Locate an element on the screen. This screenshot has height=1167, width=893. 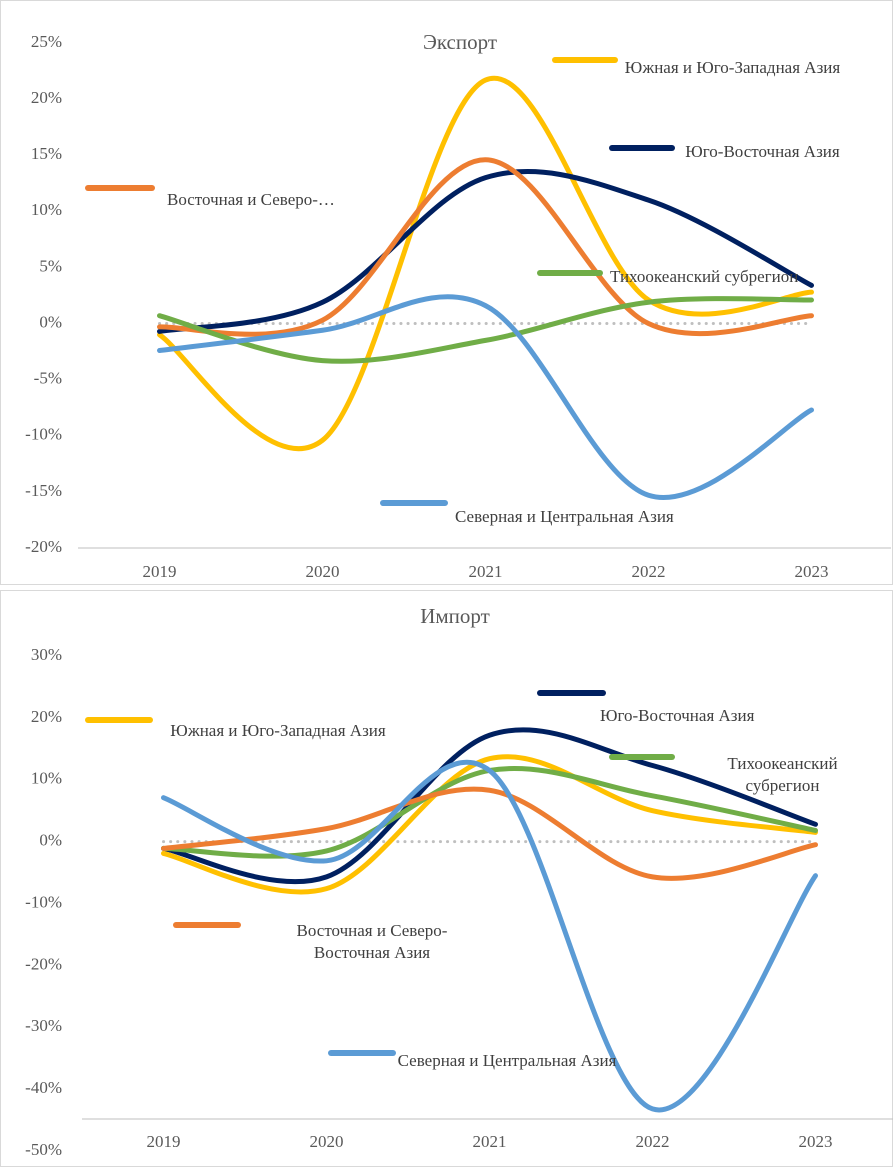
y-tick-label: 15% is located at coordinates (46, 153).